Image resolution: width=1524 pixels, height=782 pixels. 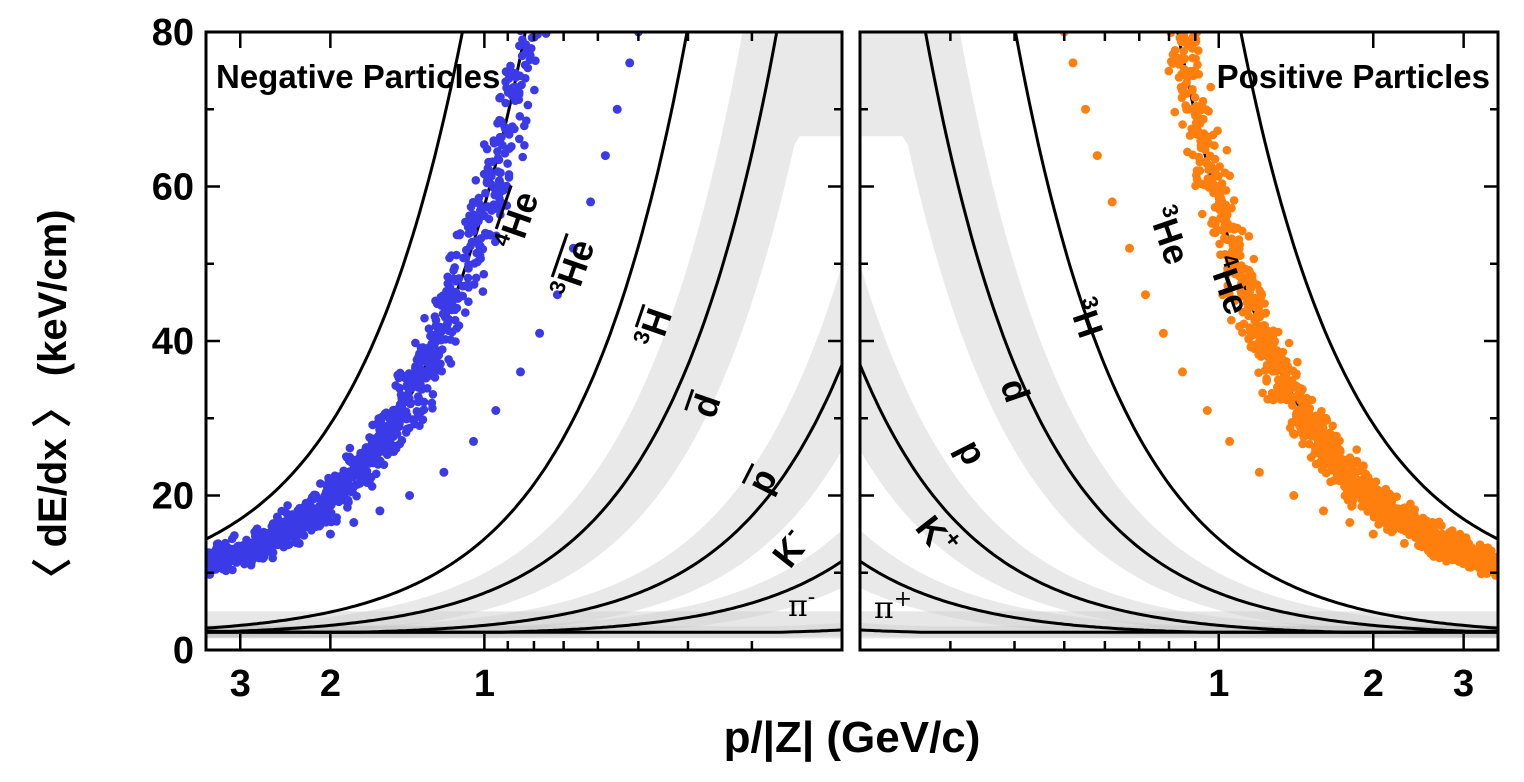 What do you see at coordinates (852, 684) in the screenshot?
I see `x-tick-labels: 1 1 2 2 3 3` at bounding box center [852, 684].